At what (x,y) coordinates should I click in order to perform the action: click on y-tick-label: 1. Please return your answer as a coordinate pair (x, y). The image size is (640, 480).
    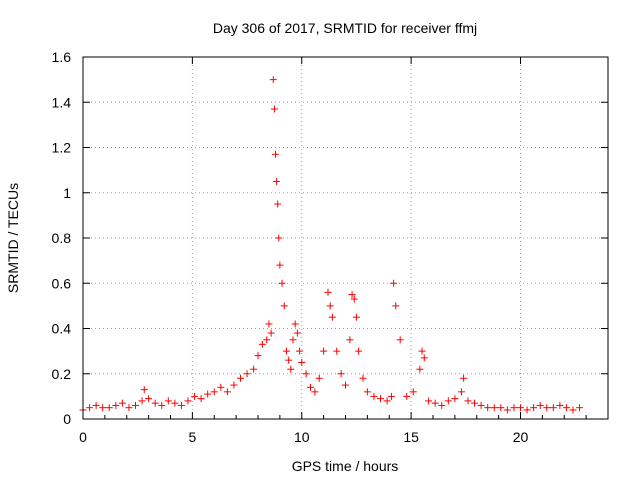
    Looking at the image, I should click on (67, 193).